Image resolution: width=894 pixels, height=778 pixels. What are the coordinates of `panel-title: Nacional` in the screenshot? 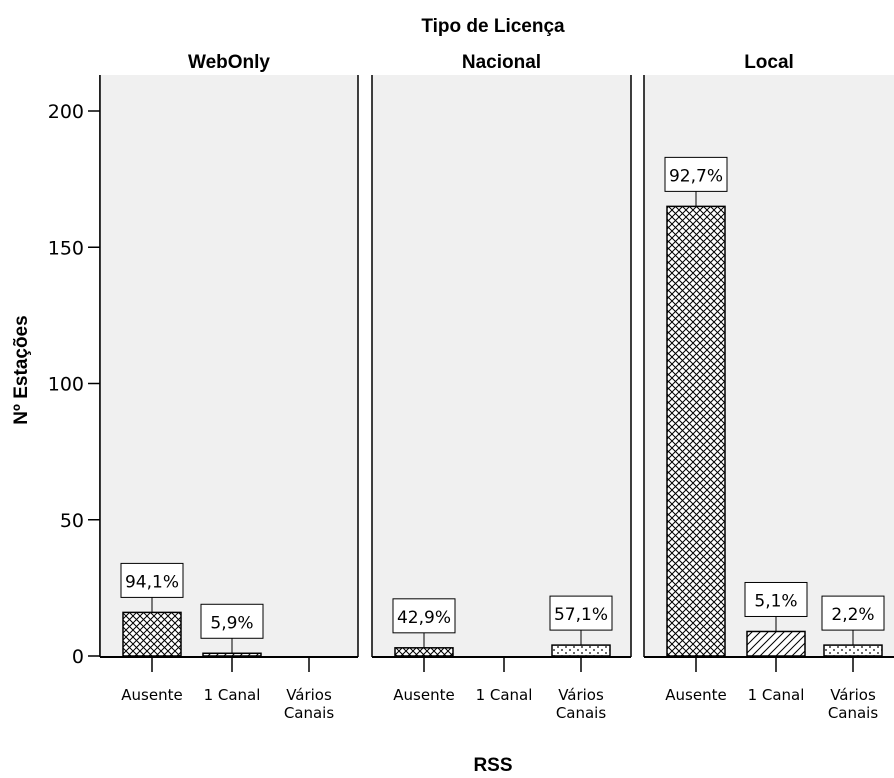 It's located at (501, 62).